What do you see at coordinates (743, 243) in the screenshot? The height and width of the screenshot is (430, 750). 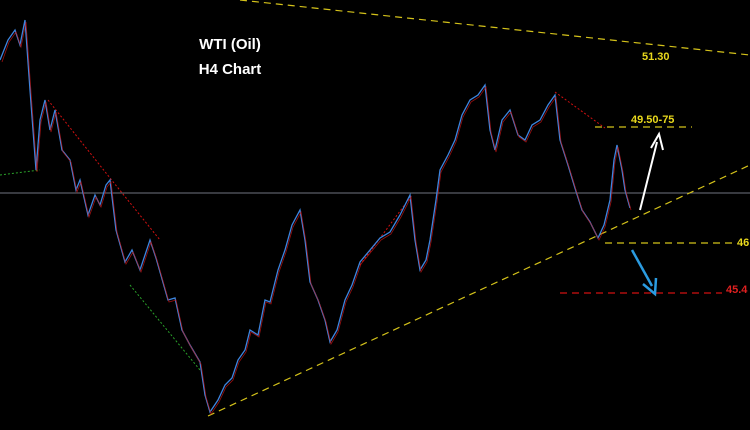 I see `level-label: 46` at bounding box center [743, 243].